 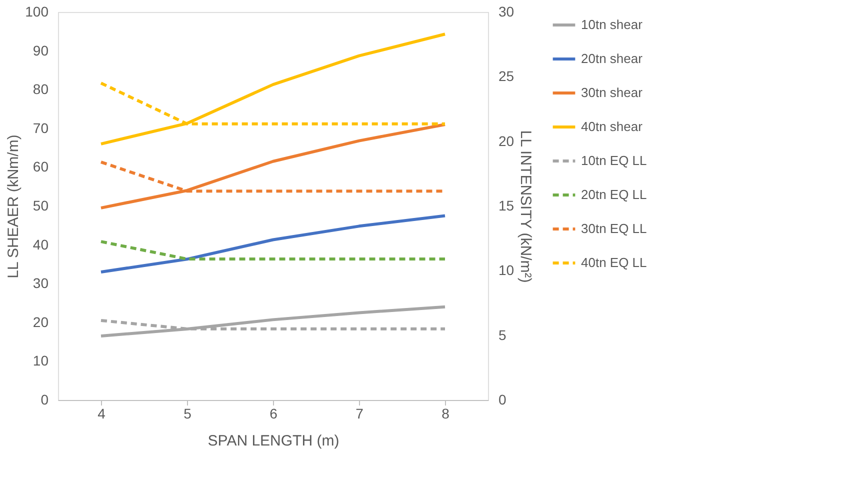 I want to click on x-tick-label: 8, so click(x=446, y=414).